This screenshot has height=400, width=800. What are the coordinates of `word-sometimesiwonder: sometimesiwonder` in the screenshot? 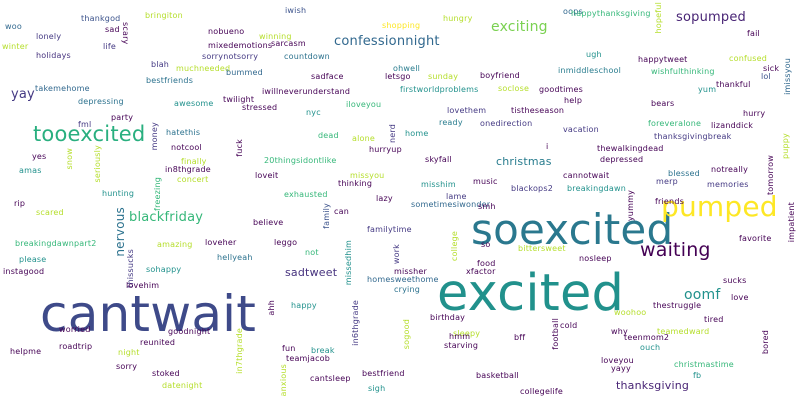 It's located at (451, 204).